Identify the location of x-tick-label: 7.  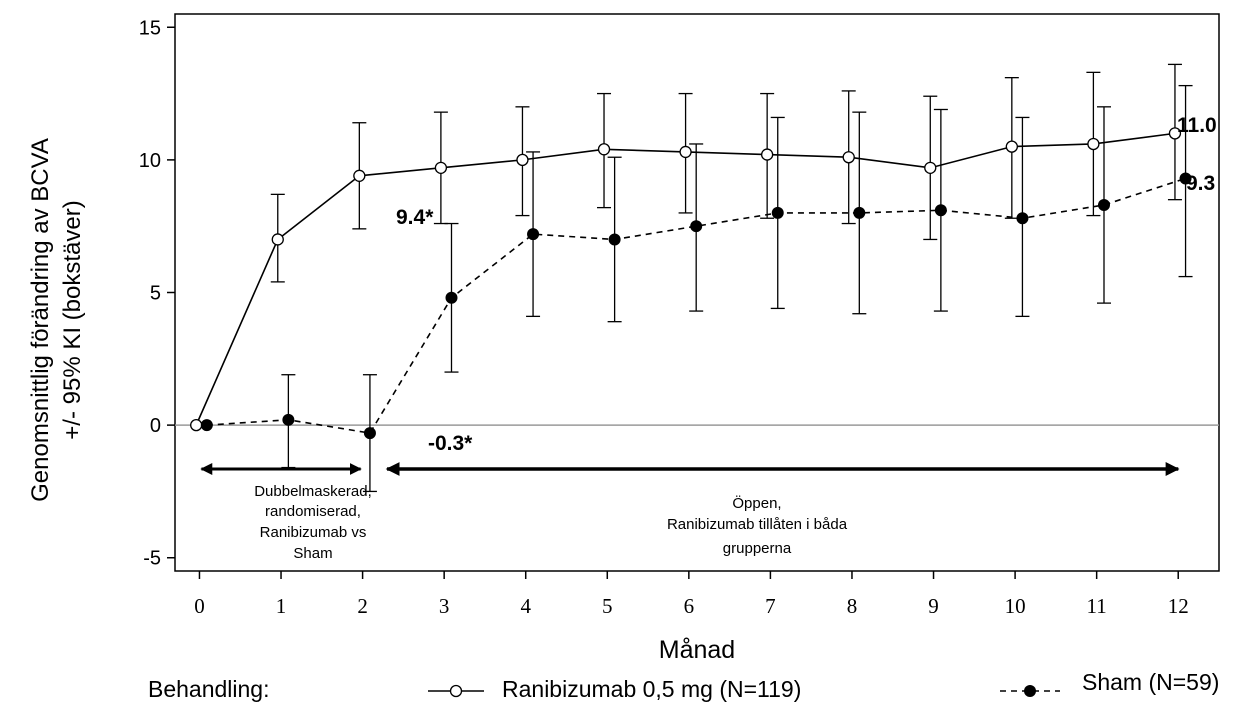
(770, 606).